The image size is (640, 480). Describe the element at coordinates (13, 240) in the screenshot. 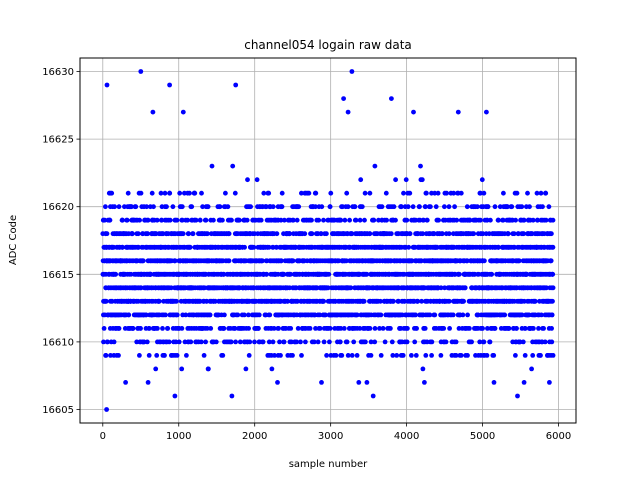

I see `y-axis-label: ADC Code` at that location.